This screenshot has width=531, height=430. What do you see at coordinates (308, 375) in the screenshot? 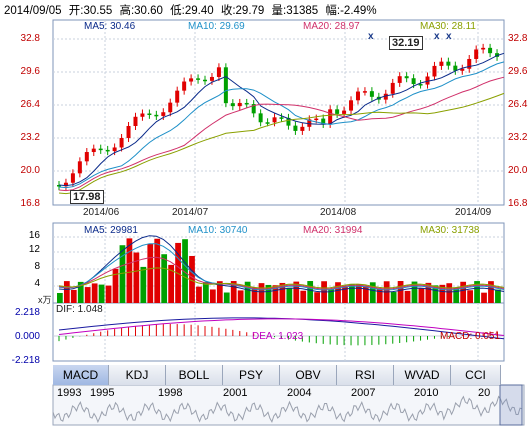
I see `tab-obv: OBV` at bounding box center [308, 375].